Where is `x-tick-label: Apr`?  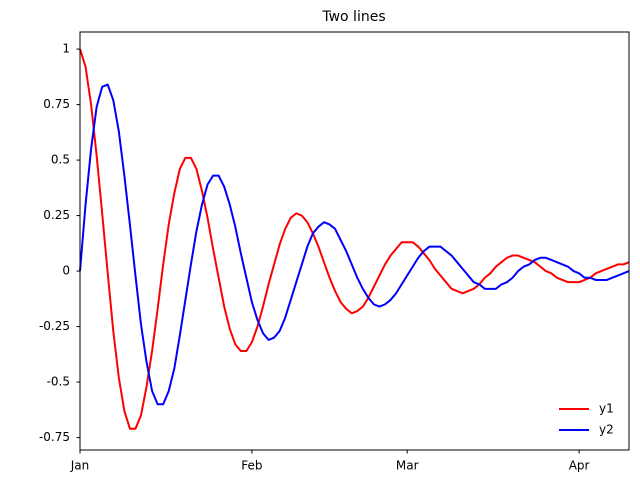
x-tick-label: Apr is located at coordinates (579, 466).